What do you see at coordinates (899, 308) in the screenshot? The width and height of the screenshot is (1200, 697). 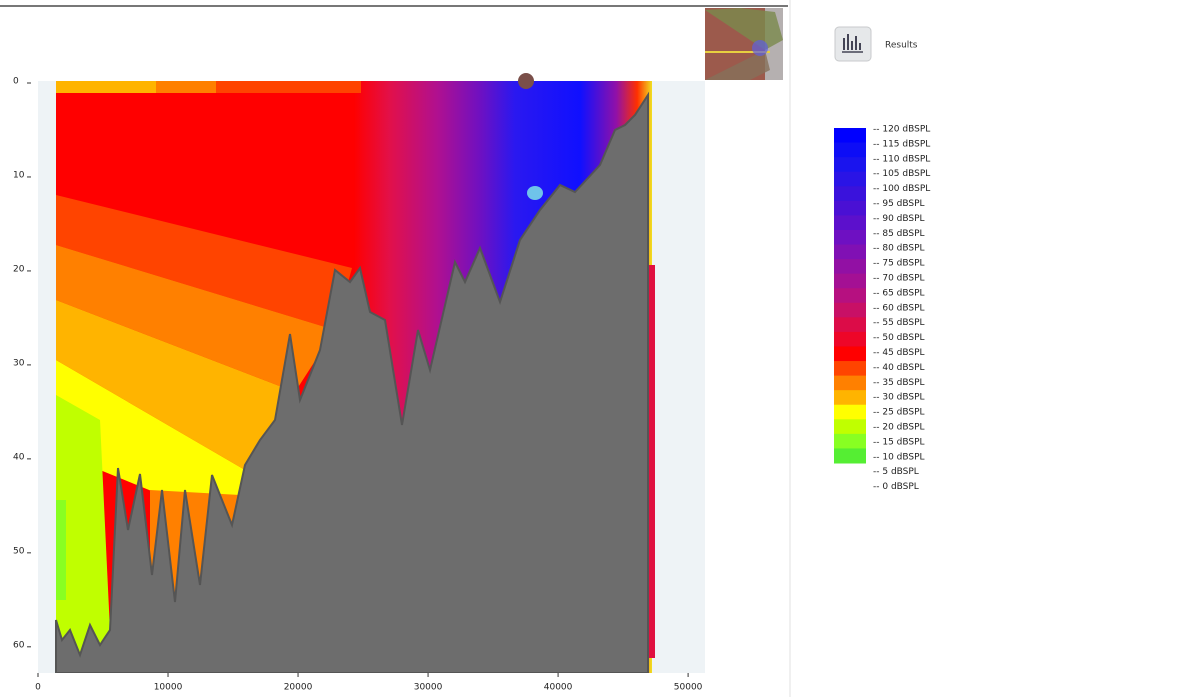 I see `legend-label: -- 60 dBSPL` at bounding box center [899, 308].